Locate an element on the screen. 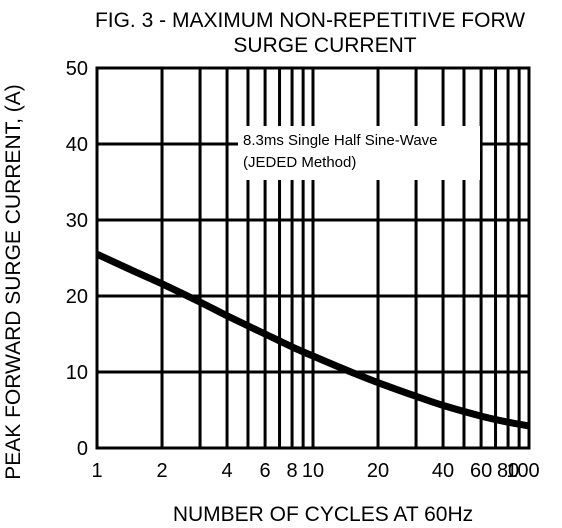 This screenshot has height=528, width=562. chart-title-line-2: SURGE CURRENT is located at coordinates (324, 45).